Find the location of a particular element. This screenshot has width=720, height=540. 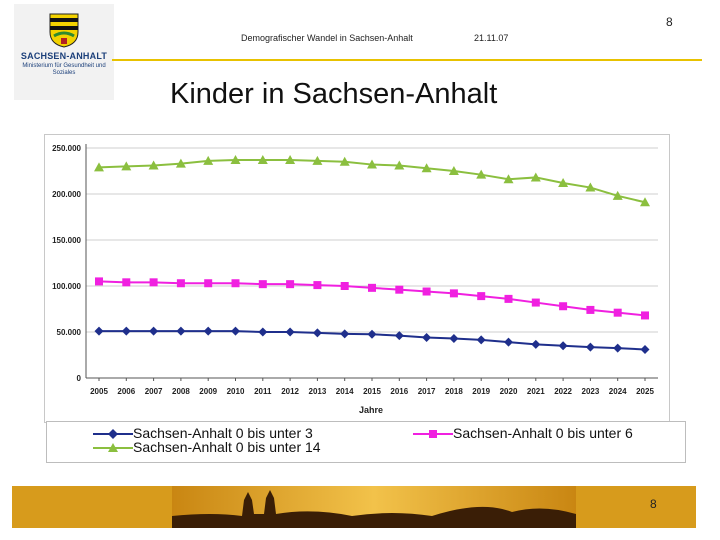

y-tick-label-1: 50.000 is located at coordinates (69, 332).